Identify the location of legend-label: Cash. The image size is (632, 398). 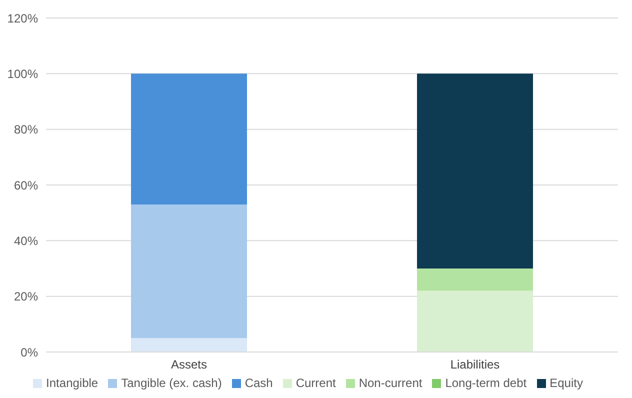
(258, 383).